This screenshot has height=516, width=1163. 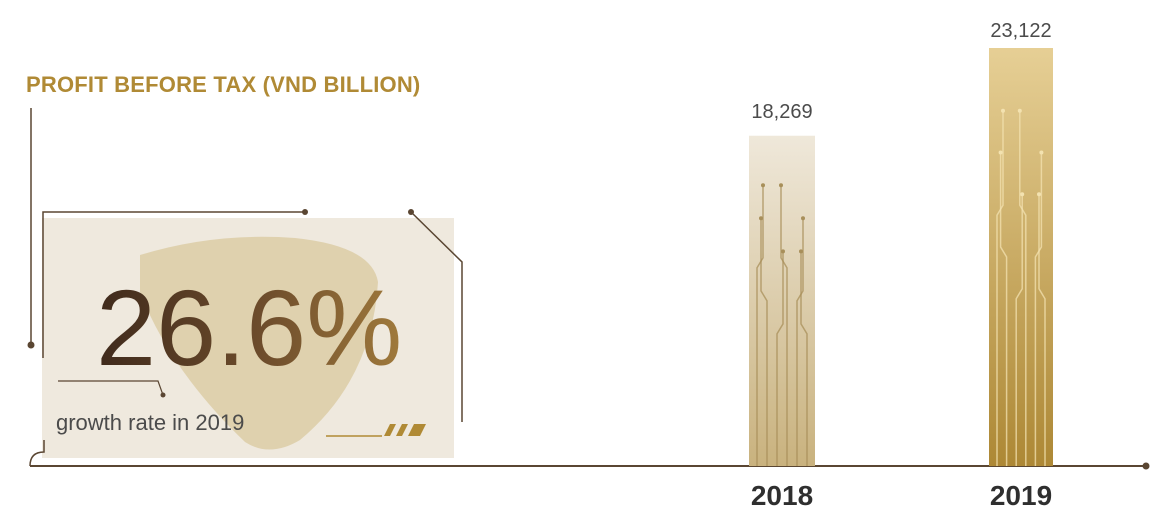 What do you see at coordinates (1021, 495) in the screenshot?
I see `year-label-2019: 2019` at bounding box center [1021, 495].